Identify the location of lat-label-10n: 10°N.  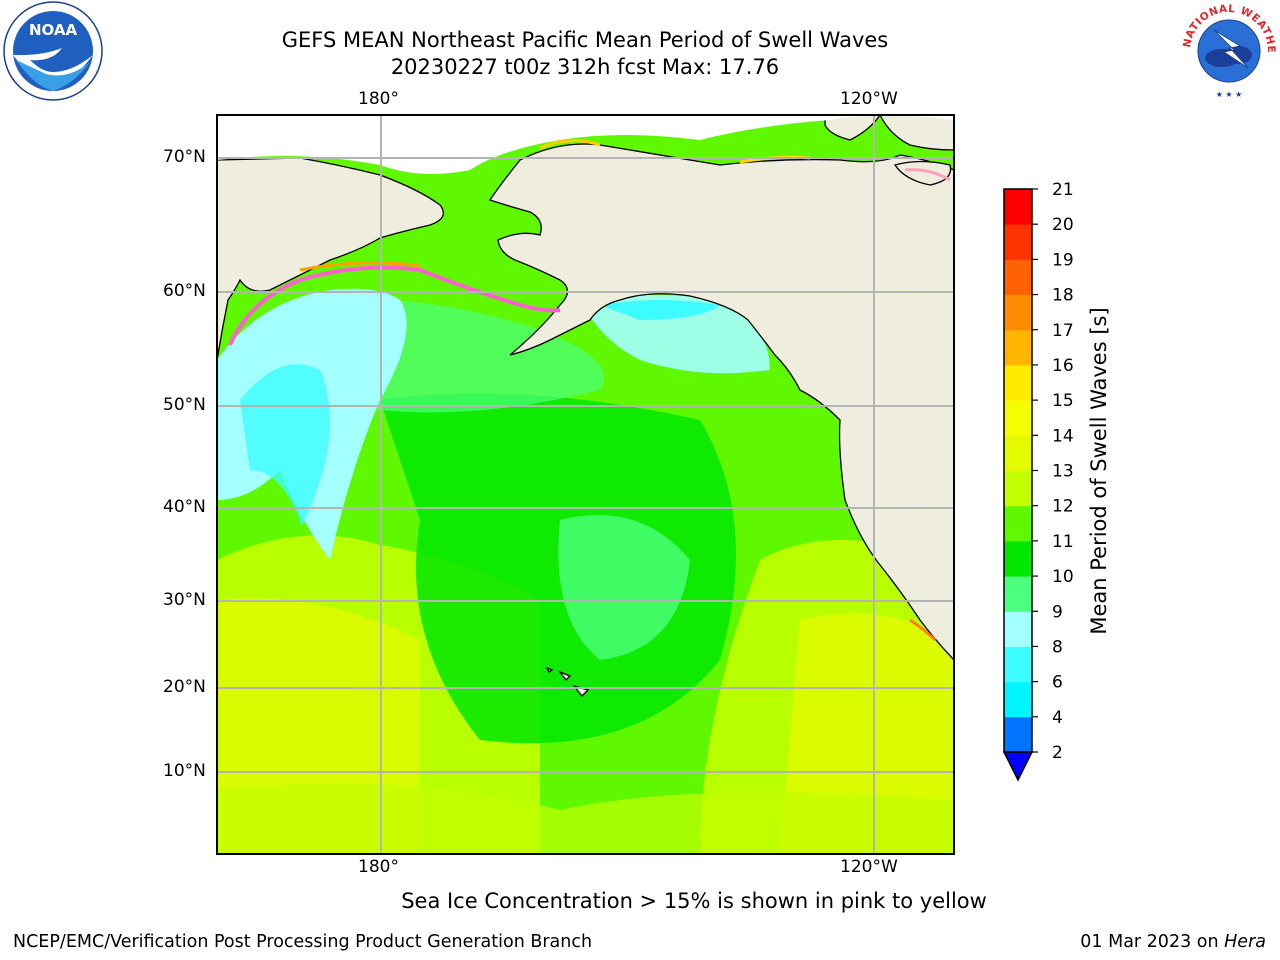
(184, 771).